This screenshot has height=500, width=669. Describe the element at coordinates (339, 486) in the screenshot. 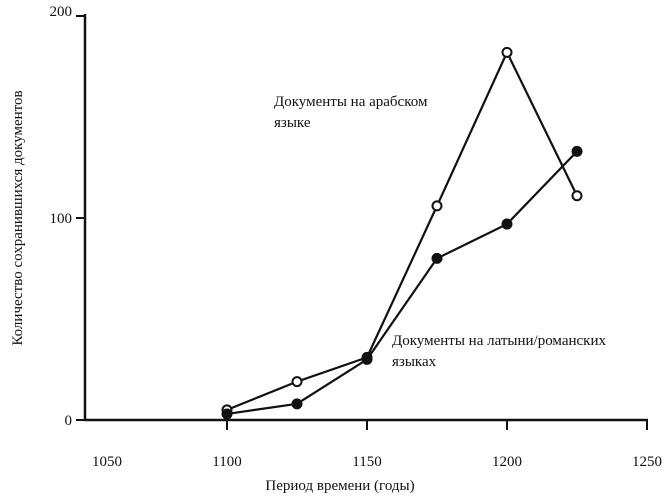

I see `x-axis-label: Период времени (годы)` at that location.